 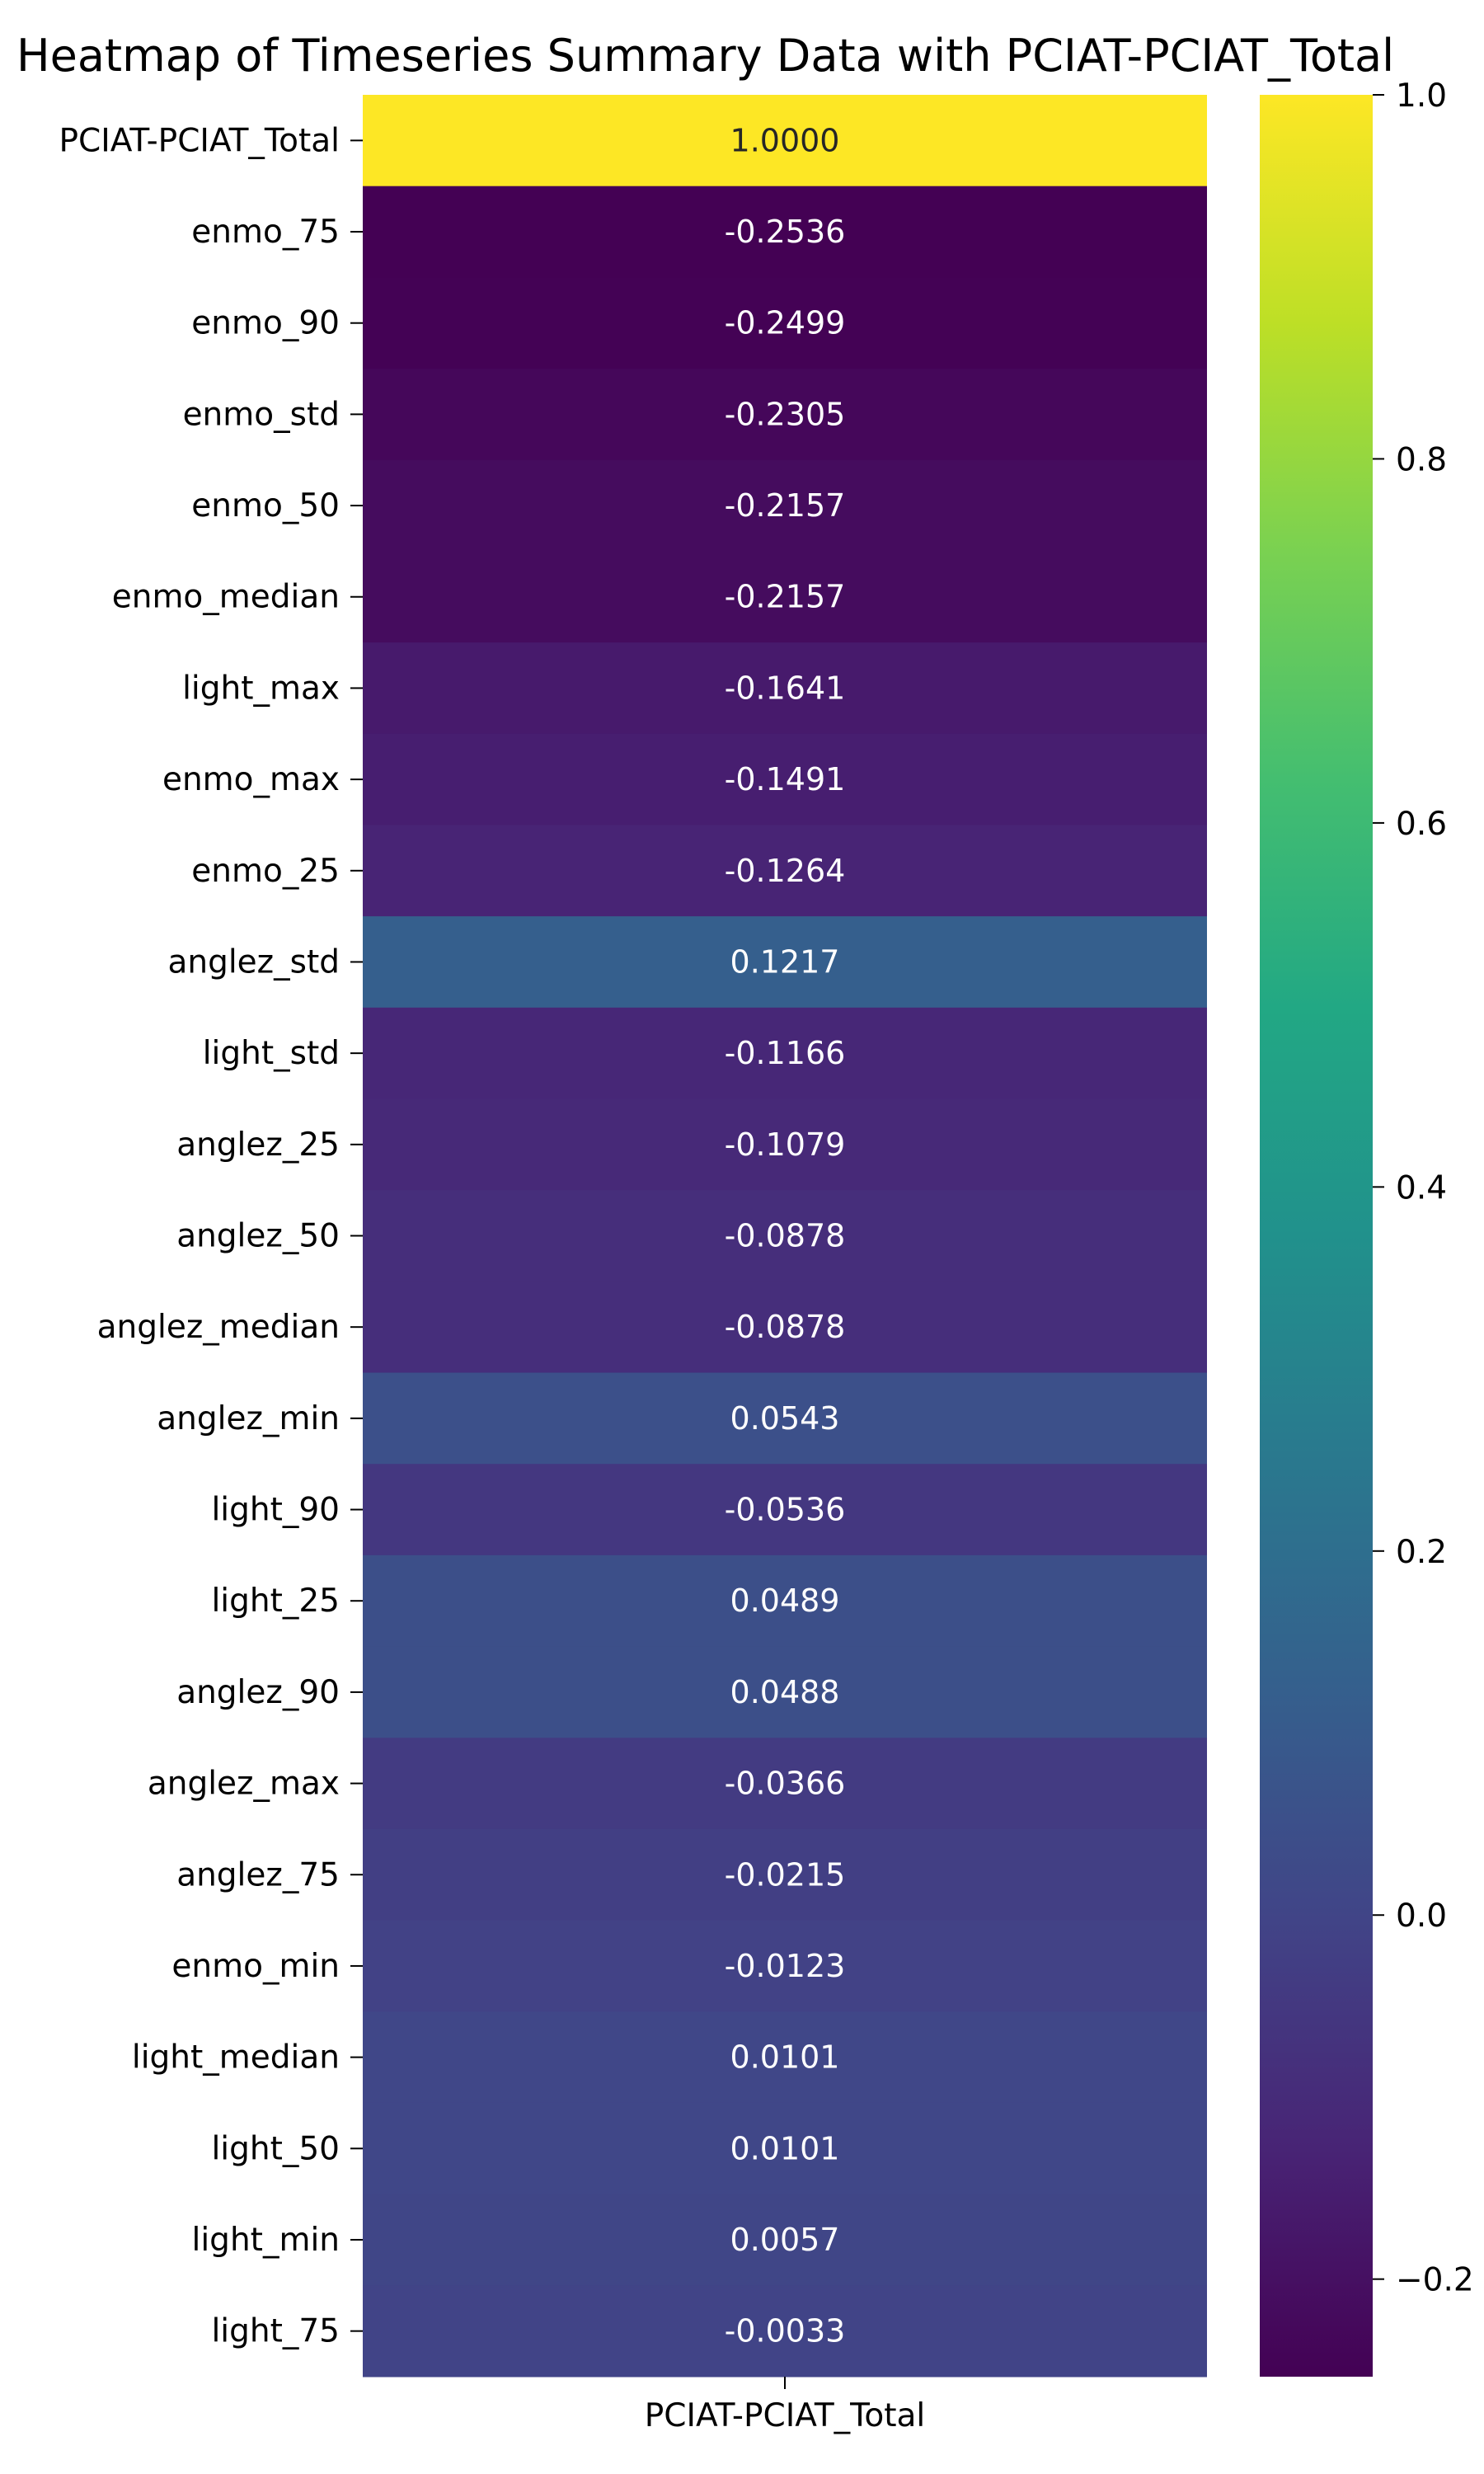 What do you see at coordinates (1316, 1236) in the screenshot?
I see `colorbar-gradient` at bounding box center [1316, 1236].